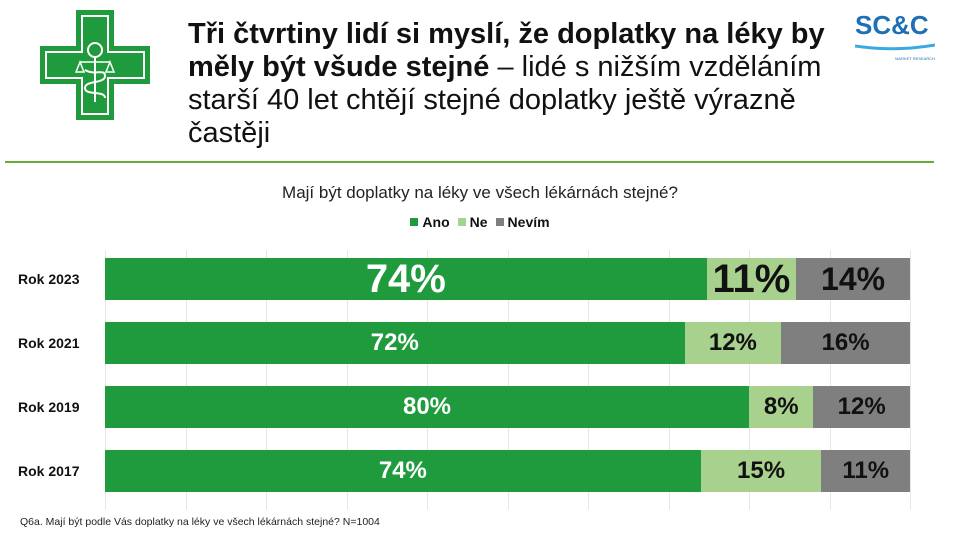  Describe the element at coordinates (49, 343) in the screenshot. I see `category-label: Rok 2021` at that location.